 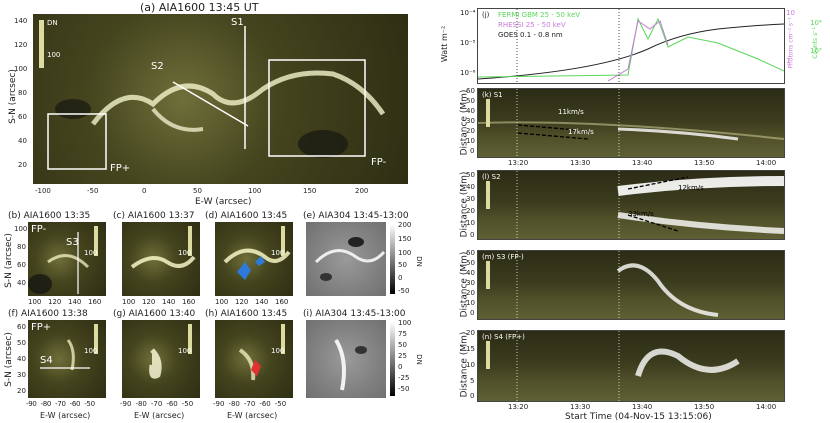 What do you see at coordinates (631, 366) in the screenshot?
I see `panel-n-image: (n) S4 (FP+)` at bounding box center [631, 366].